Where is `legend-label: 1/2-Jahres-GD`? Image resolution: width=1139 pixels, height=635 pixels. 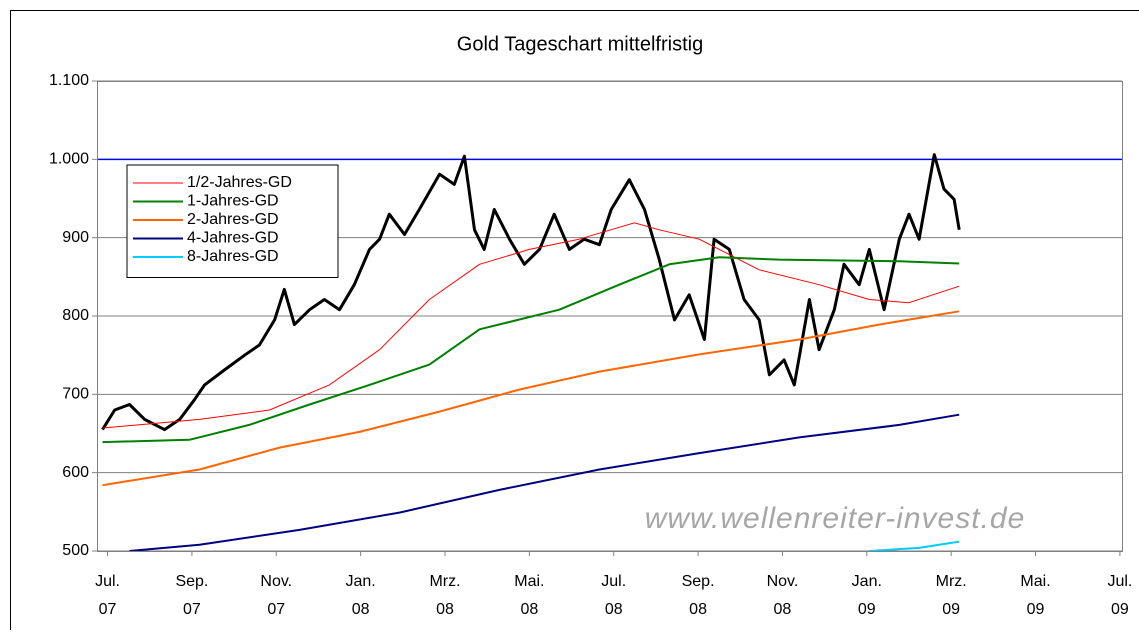
legend-label: 1/2-Jahres-GD is located at coordinates (239, 182).